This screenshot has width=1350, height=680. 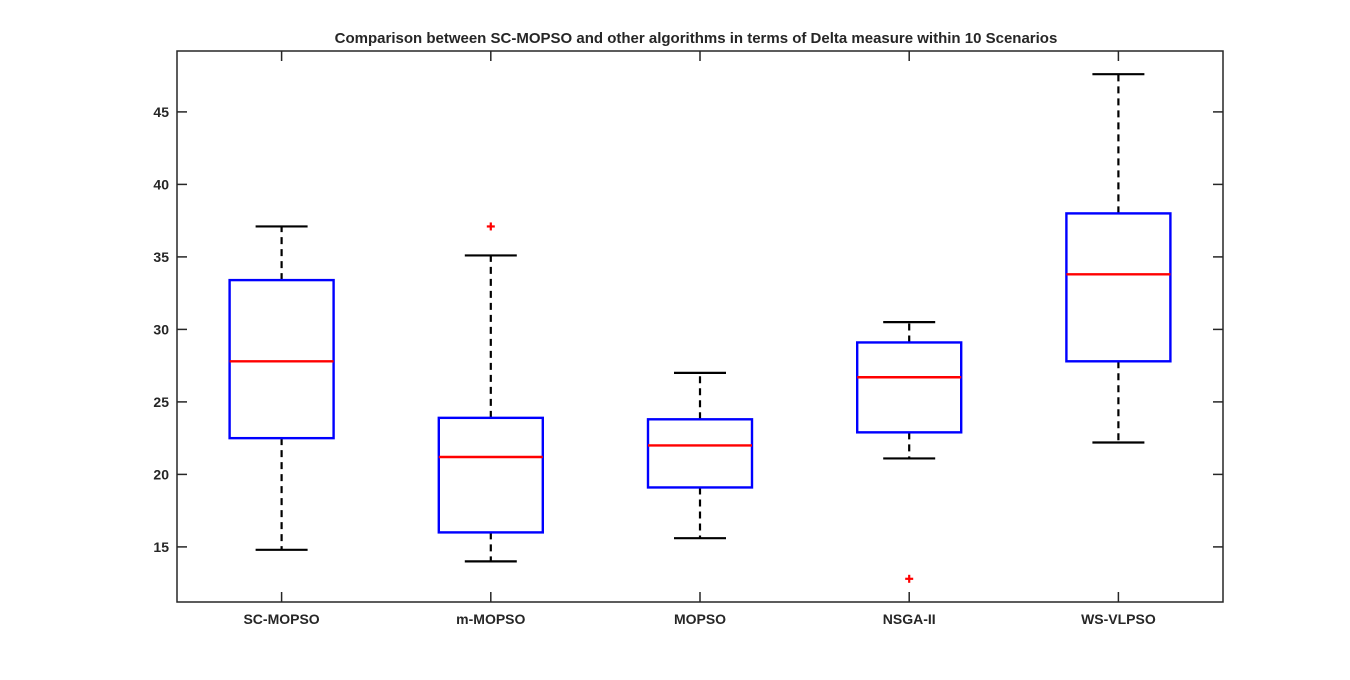 I want to click on y-tick-label: 45, so click(x=161, y=112).